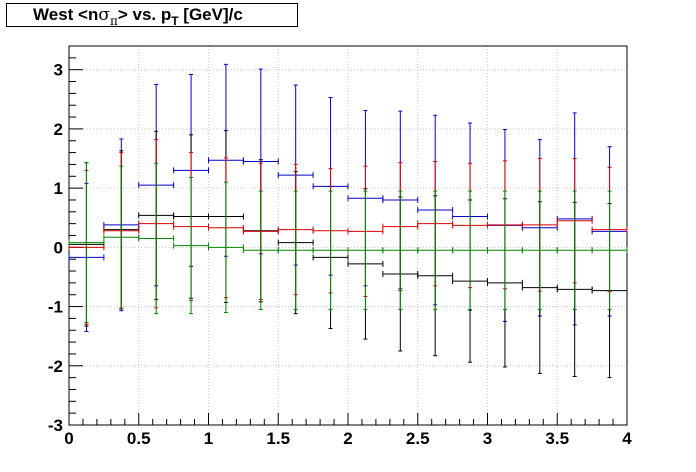 This screenshot has width=696, height=472. What do you see at coordinates (175, 21) in the screenshot?
I see `title-sub: T` at bounding box center [175, 21].